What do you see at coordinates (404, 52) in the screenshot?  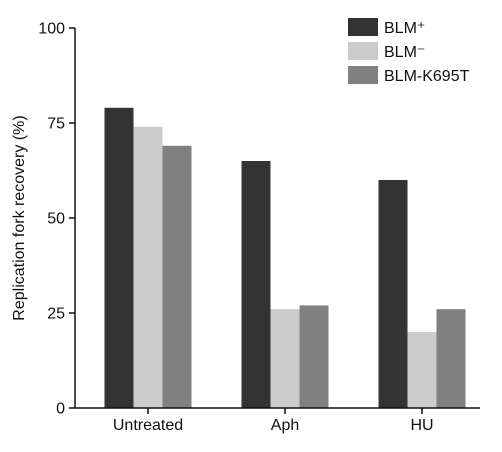 I see `legend-label: BLM⁻` at bounding box center [404, 52].